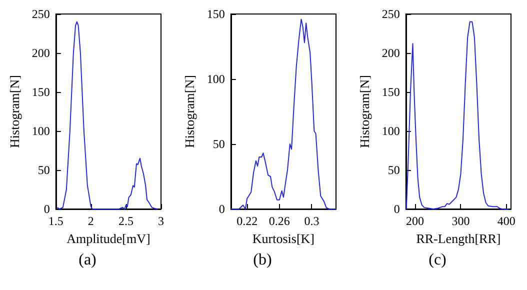 Image resolution: width=527 pixels, height=290 pixels. Describe the element at coordinates (312, 221) in the screenshot. I see `x-tick-label: 0.3` at that location.